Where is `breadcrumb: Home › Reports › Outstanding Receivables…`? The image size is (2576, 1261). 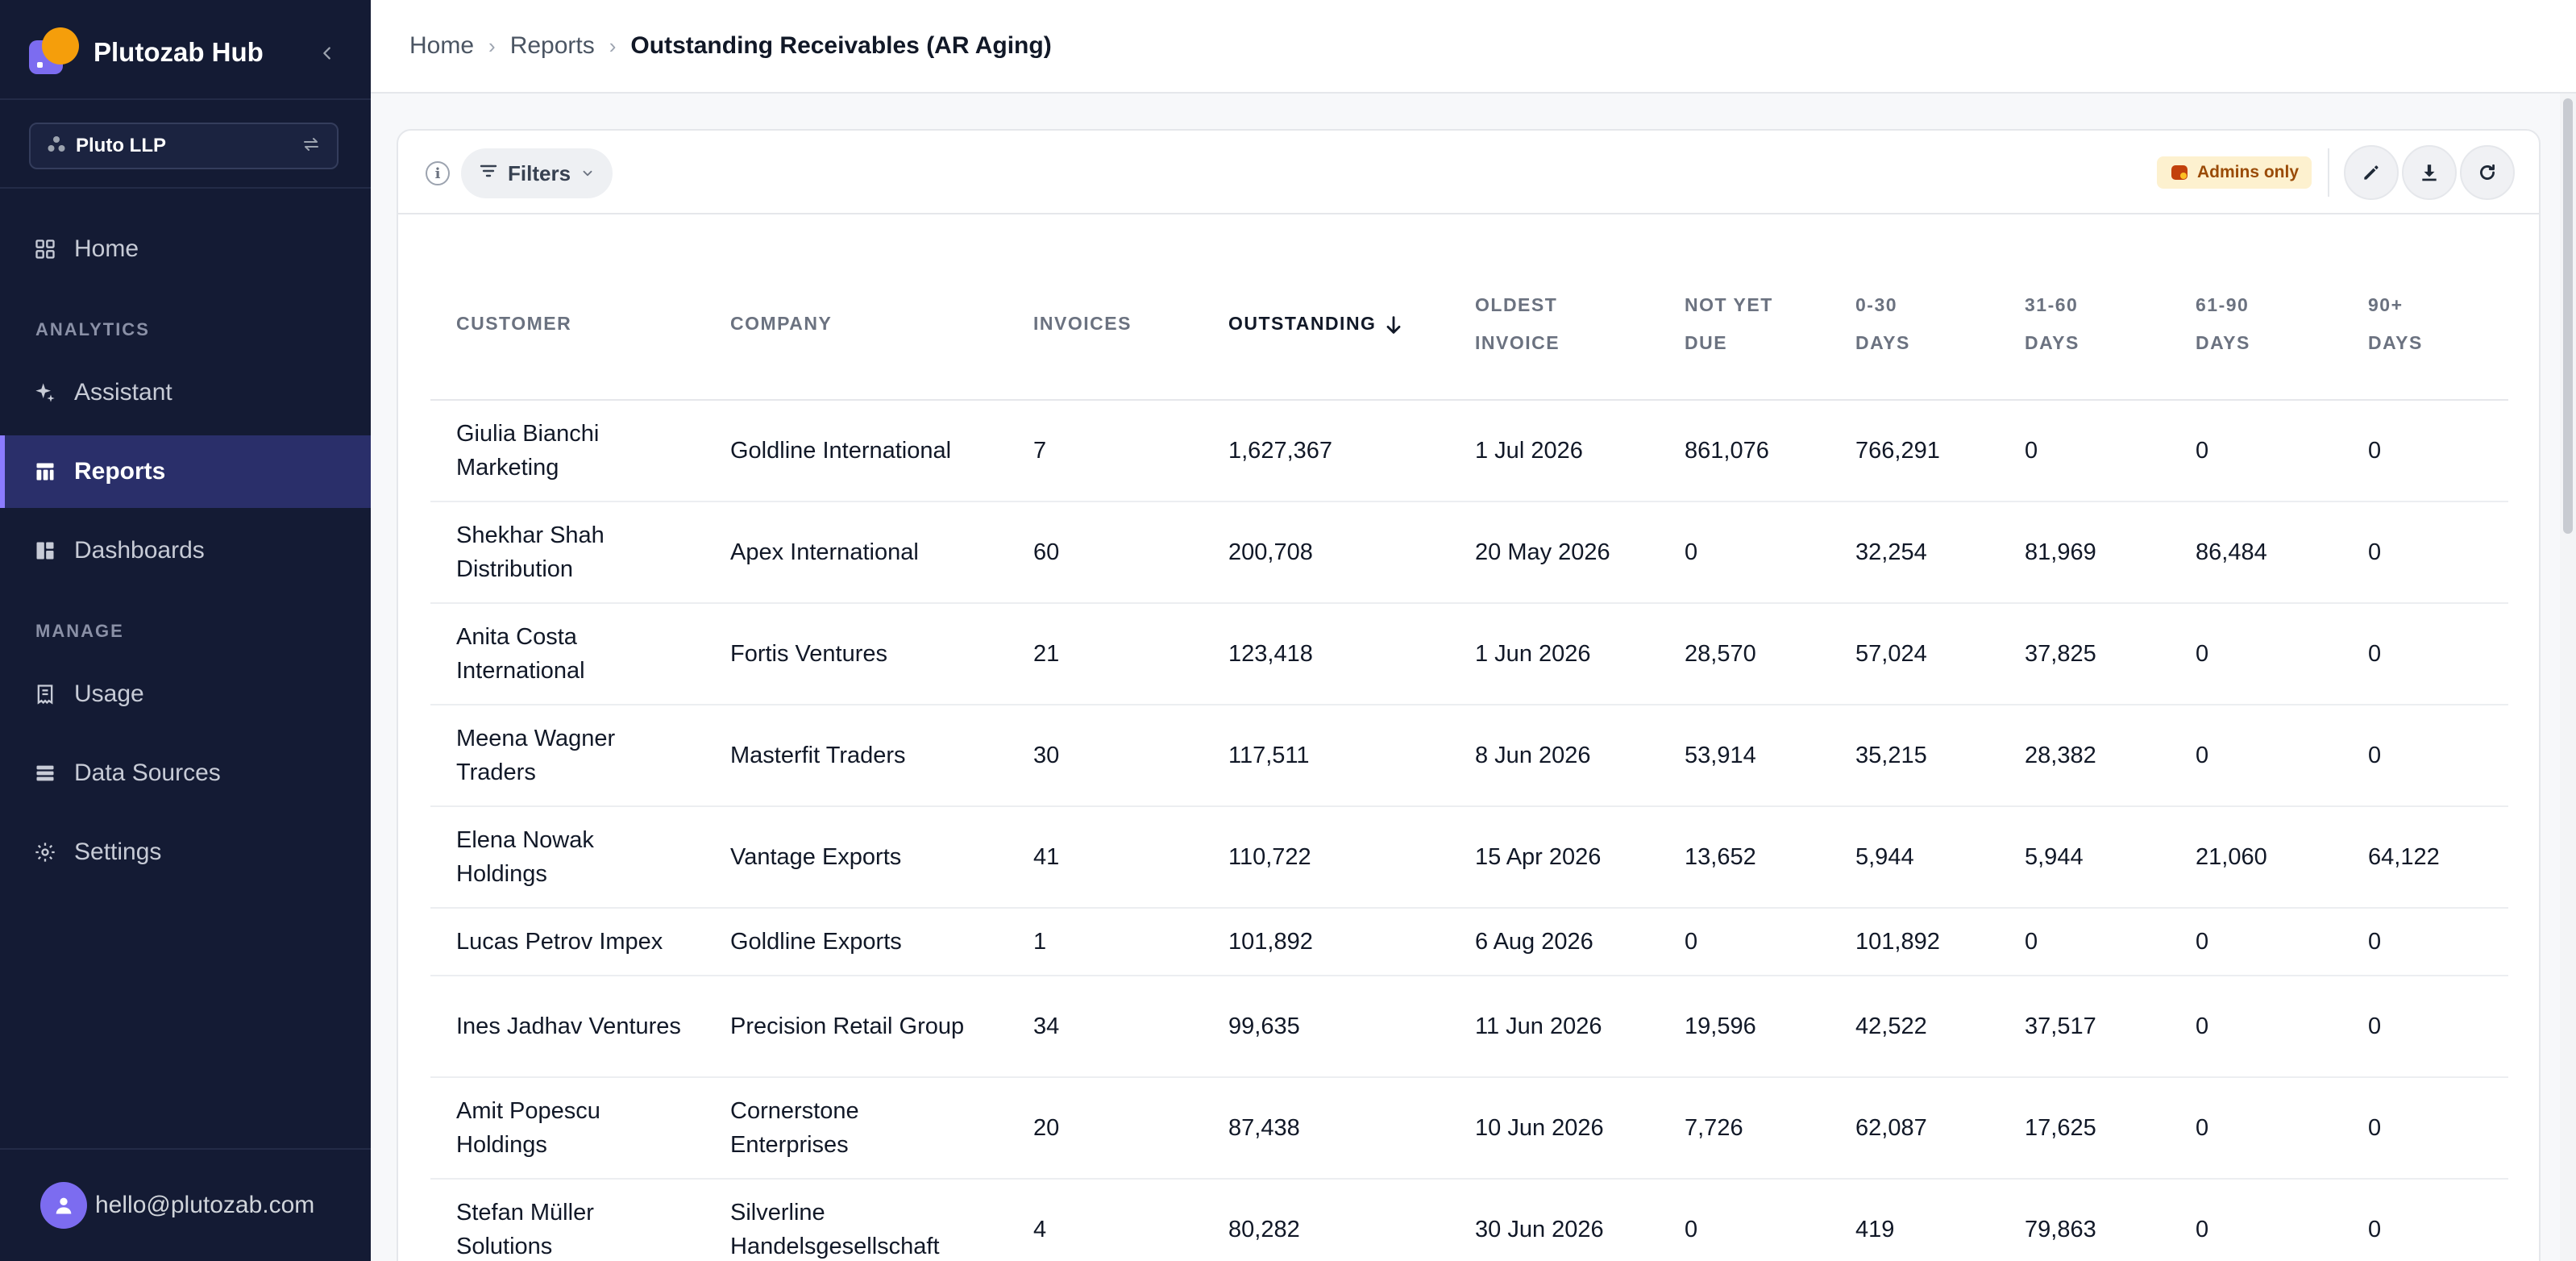
breadcrumb: Home › Reports › Outstanding Receivables… is located at coordinates (730, 46).